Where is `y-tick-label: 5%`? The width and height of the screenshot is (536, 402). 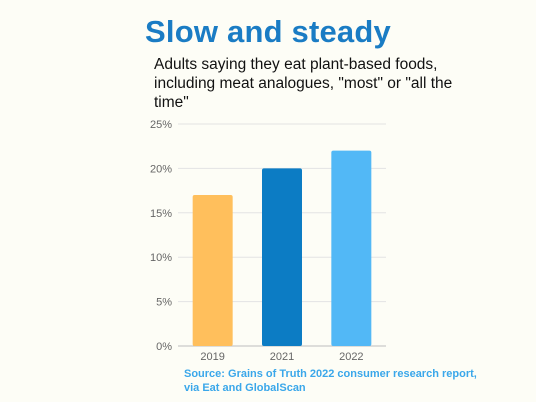 y-tick-label: 5% is located at coordinates (164, 303).